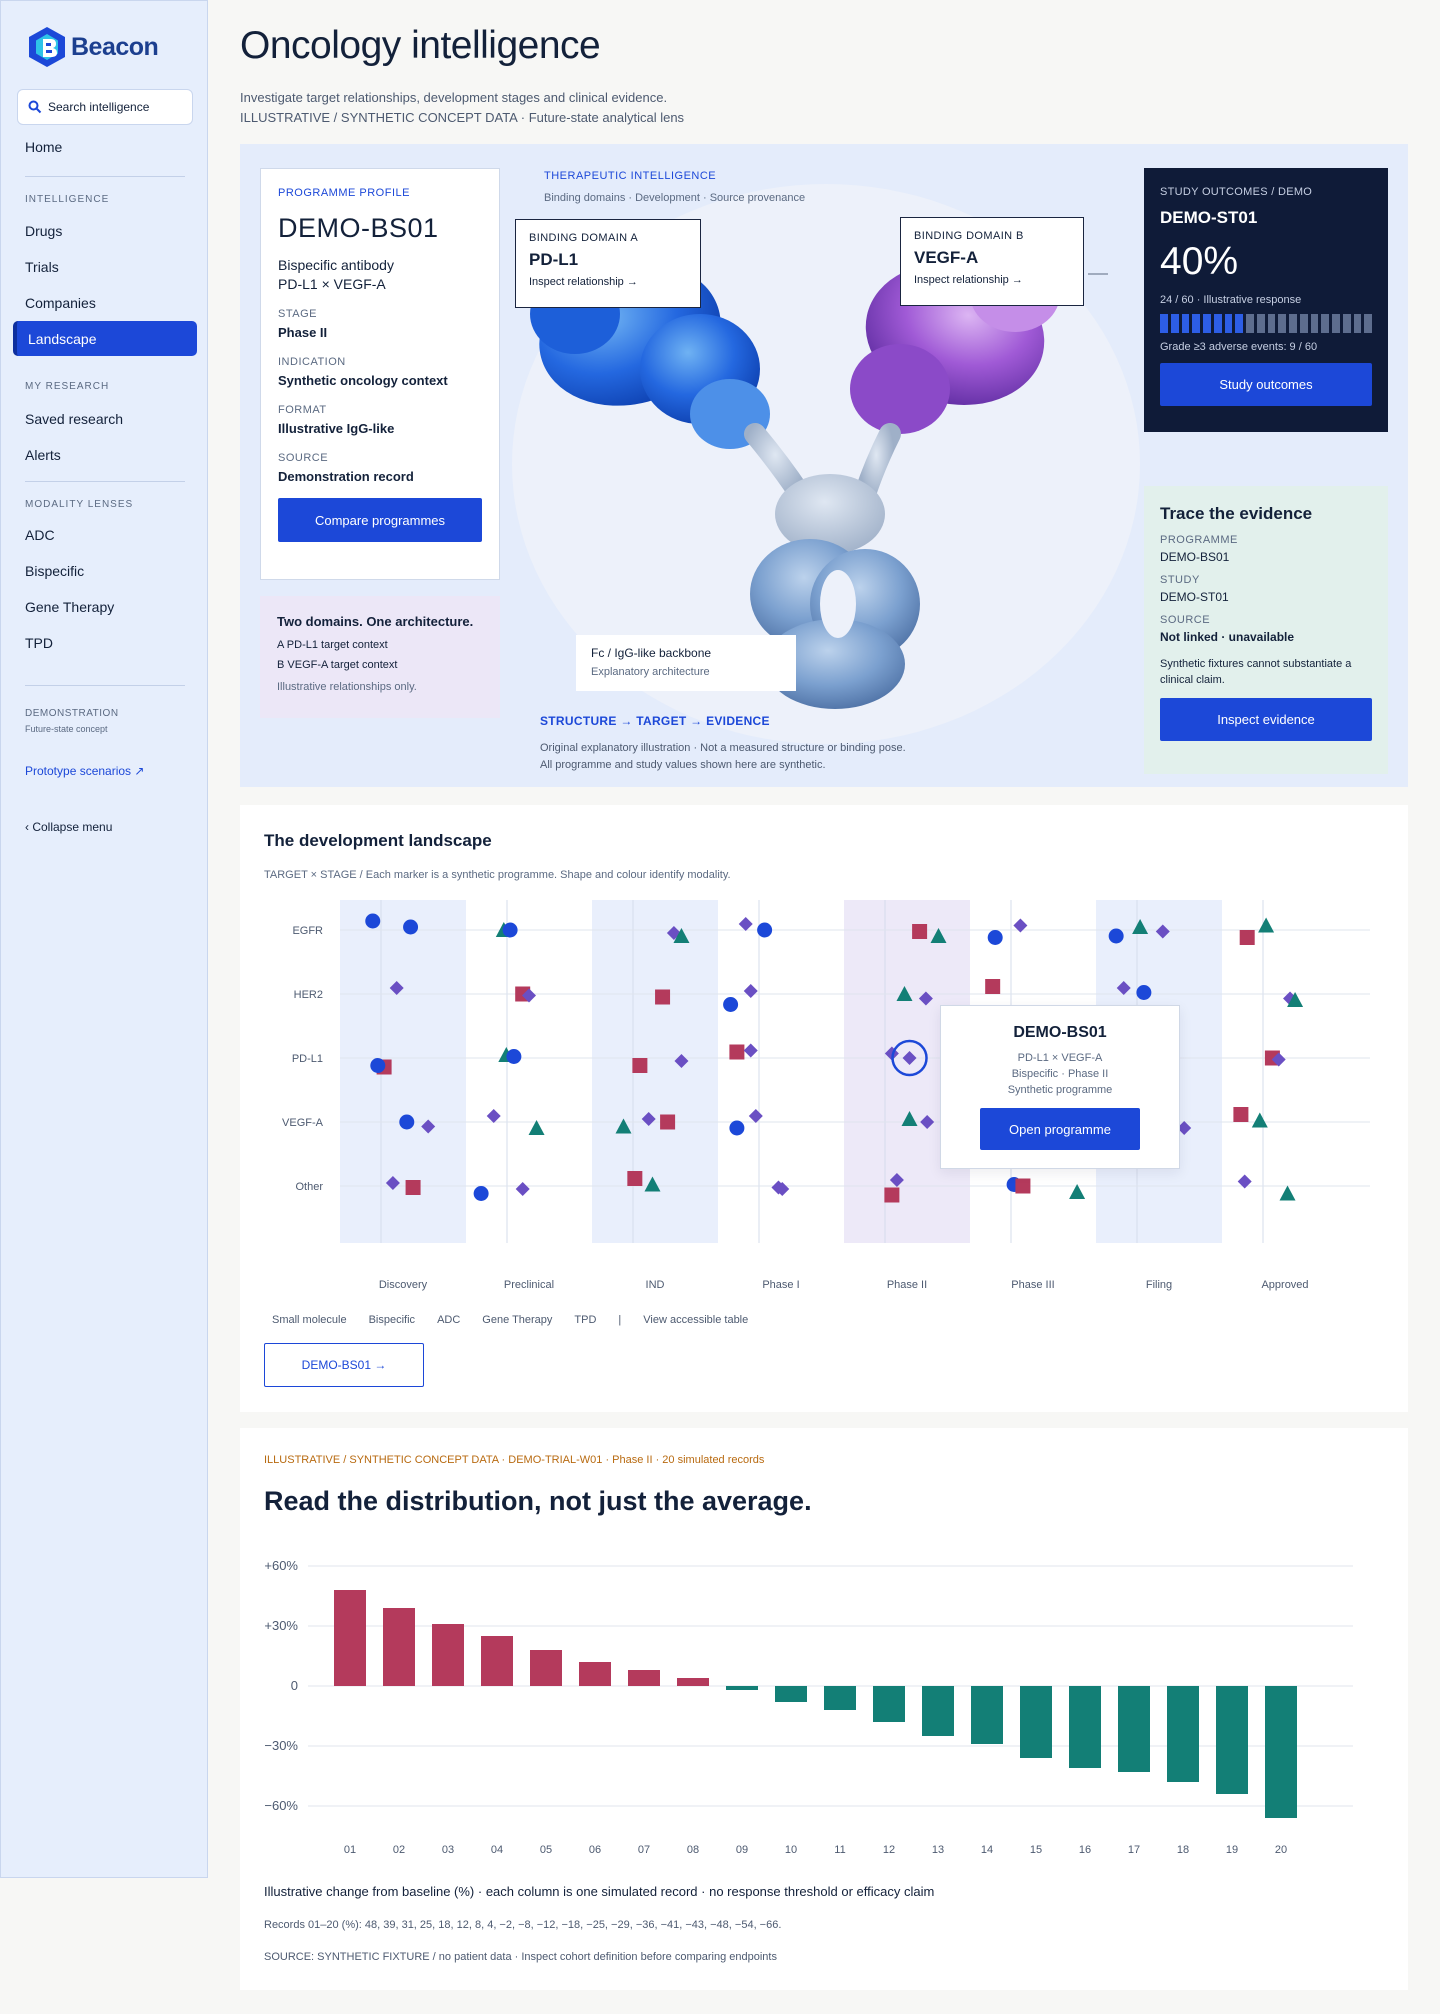  Describe the element at coordinates (60, 303) in the screenshot. I see `sidebar-item-companies: Companies` at that location.